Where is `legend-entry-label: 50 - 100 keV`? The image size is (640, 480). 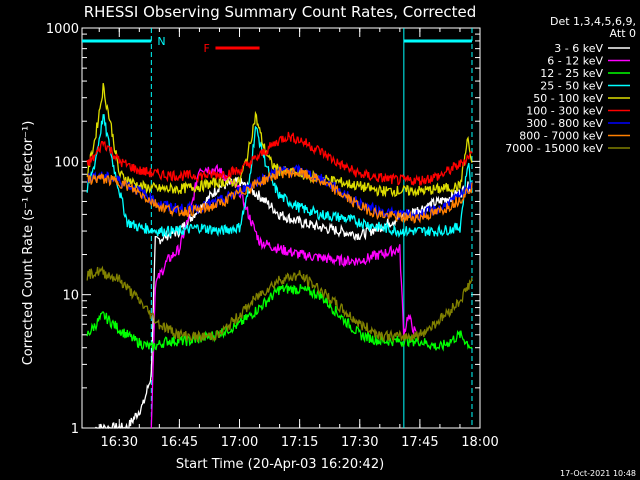
legend-entry-label: 50 - 100 keV is located at coordinates (568, 98).